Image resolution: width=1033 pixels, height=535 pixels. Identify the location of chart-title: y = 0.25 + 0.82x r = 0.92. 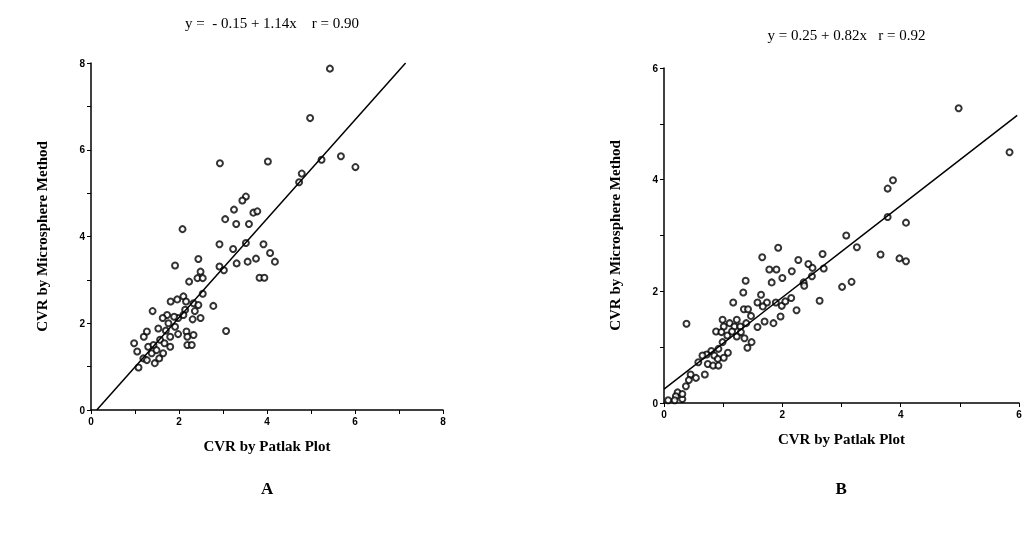
(846, 34).